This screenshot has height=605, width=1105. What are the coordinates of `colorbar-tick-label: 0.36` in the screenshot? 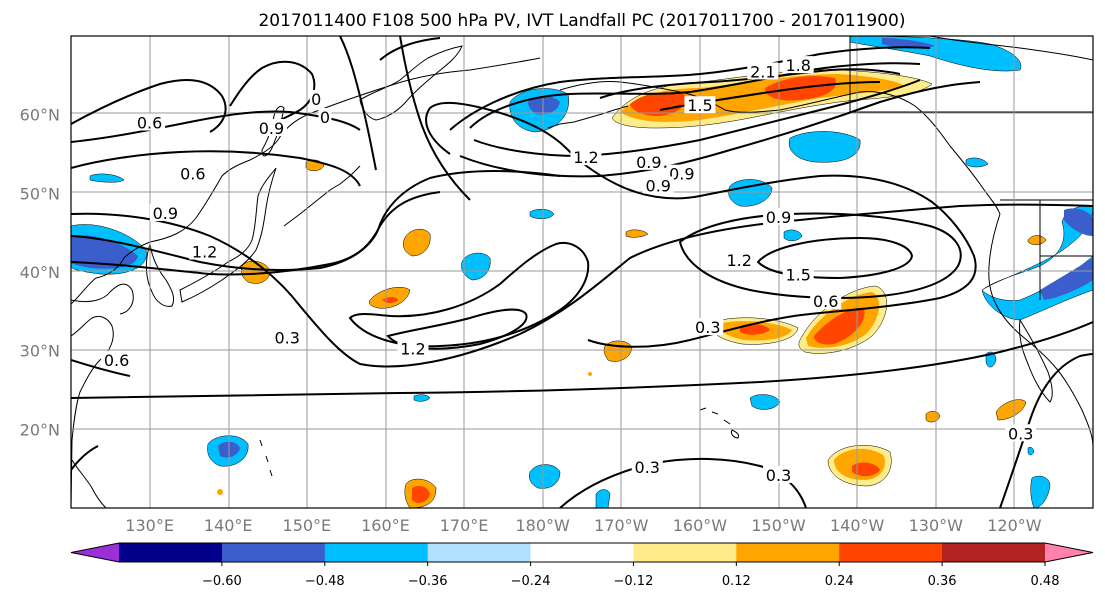 It's located at (942, 581).